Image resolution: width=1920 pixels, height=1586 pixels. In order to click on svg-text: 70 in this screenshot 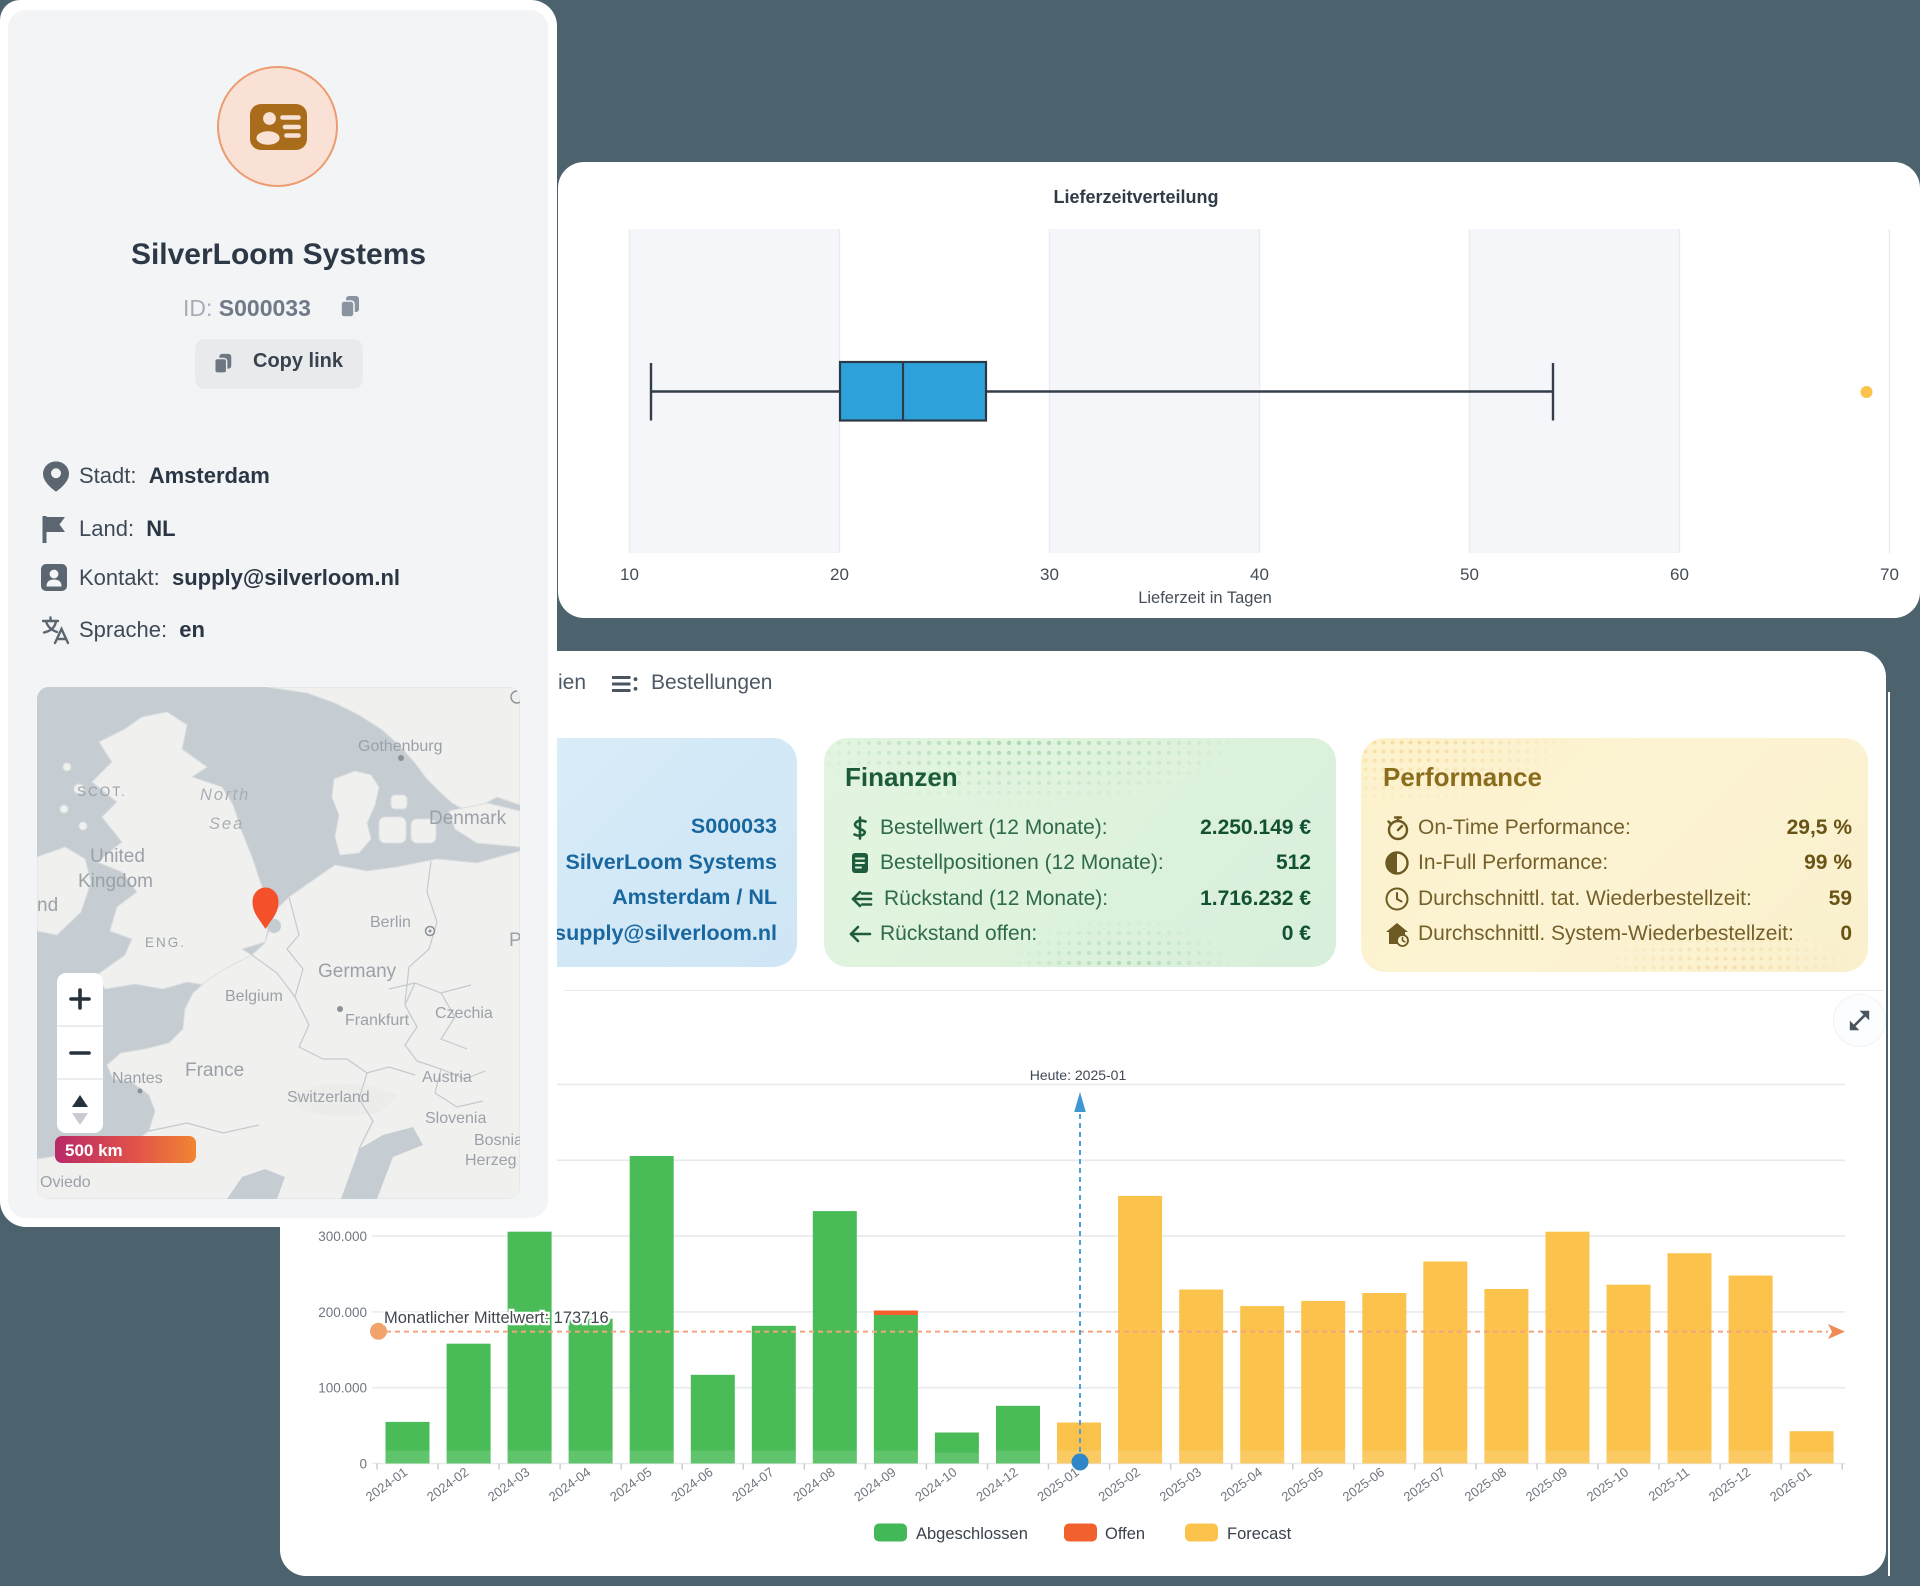, I will do `click(1889, 574)`.